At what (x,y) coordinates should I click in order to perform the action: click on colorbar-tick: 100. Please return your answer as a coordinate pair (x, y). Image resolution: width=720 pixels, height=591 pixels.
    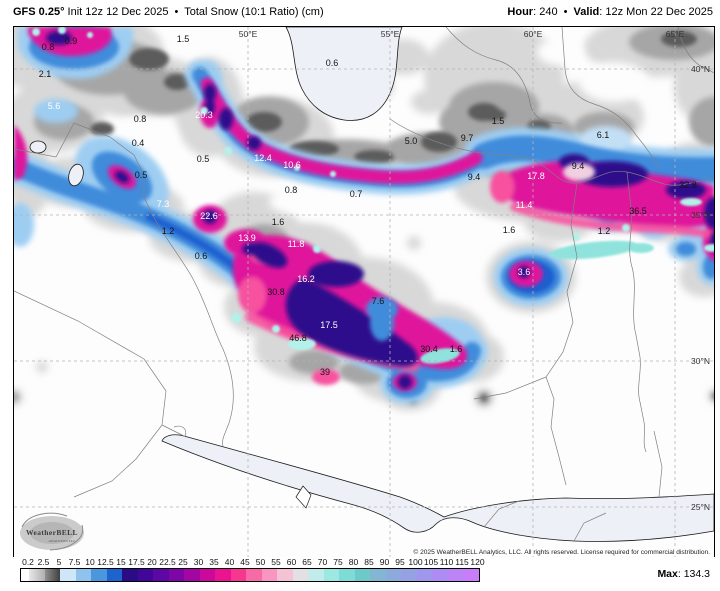
    Looking at the image, I should click on (415, 562).